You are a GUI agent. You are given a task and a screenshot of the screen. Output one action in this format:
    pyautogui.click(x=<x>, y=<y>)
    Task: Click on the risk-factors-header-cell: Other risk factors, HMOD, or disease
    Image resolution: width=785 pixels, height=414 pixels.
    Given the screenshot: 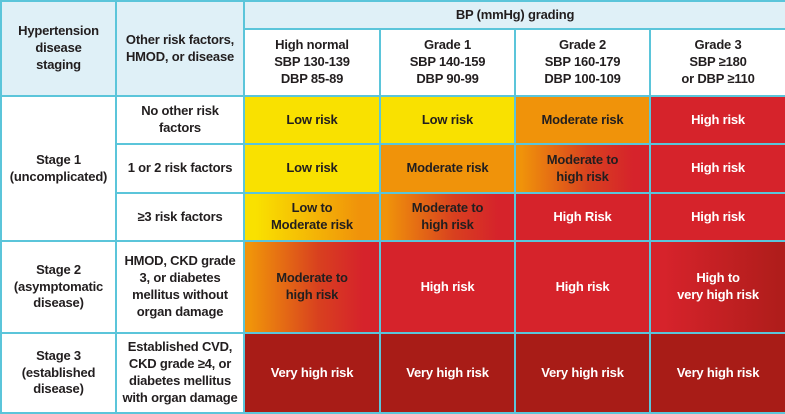 What is the action you would take?
    pyautogui.click(x=180, y=48)
    